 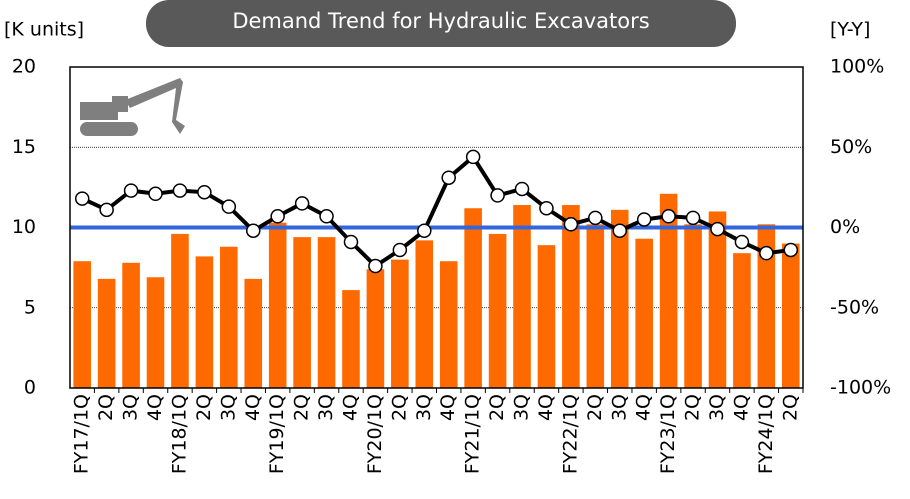 What do you see at coordinates (179, 434) in the screenshot?
I see `x-tick-label: FY18/1Q` at bounding box center [179, 434].